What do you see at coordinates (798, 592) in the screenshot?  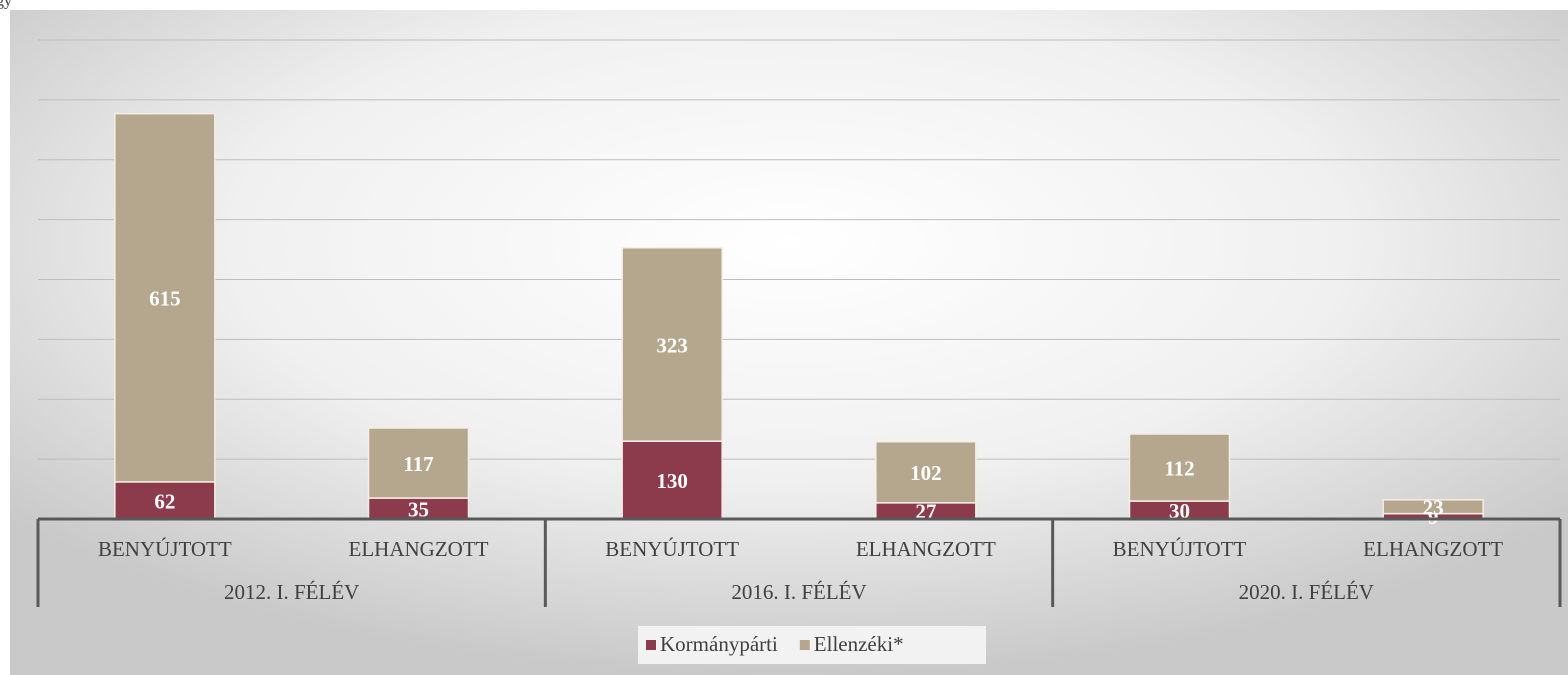 I see `group-label: 2016. I. FÉLÉV` at bounding box center [798, 592].